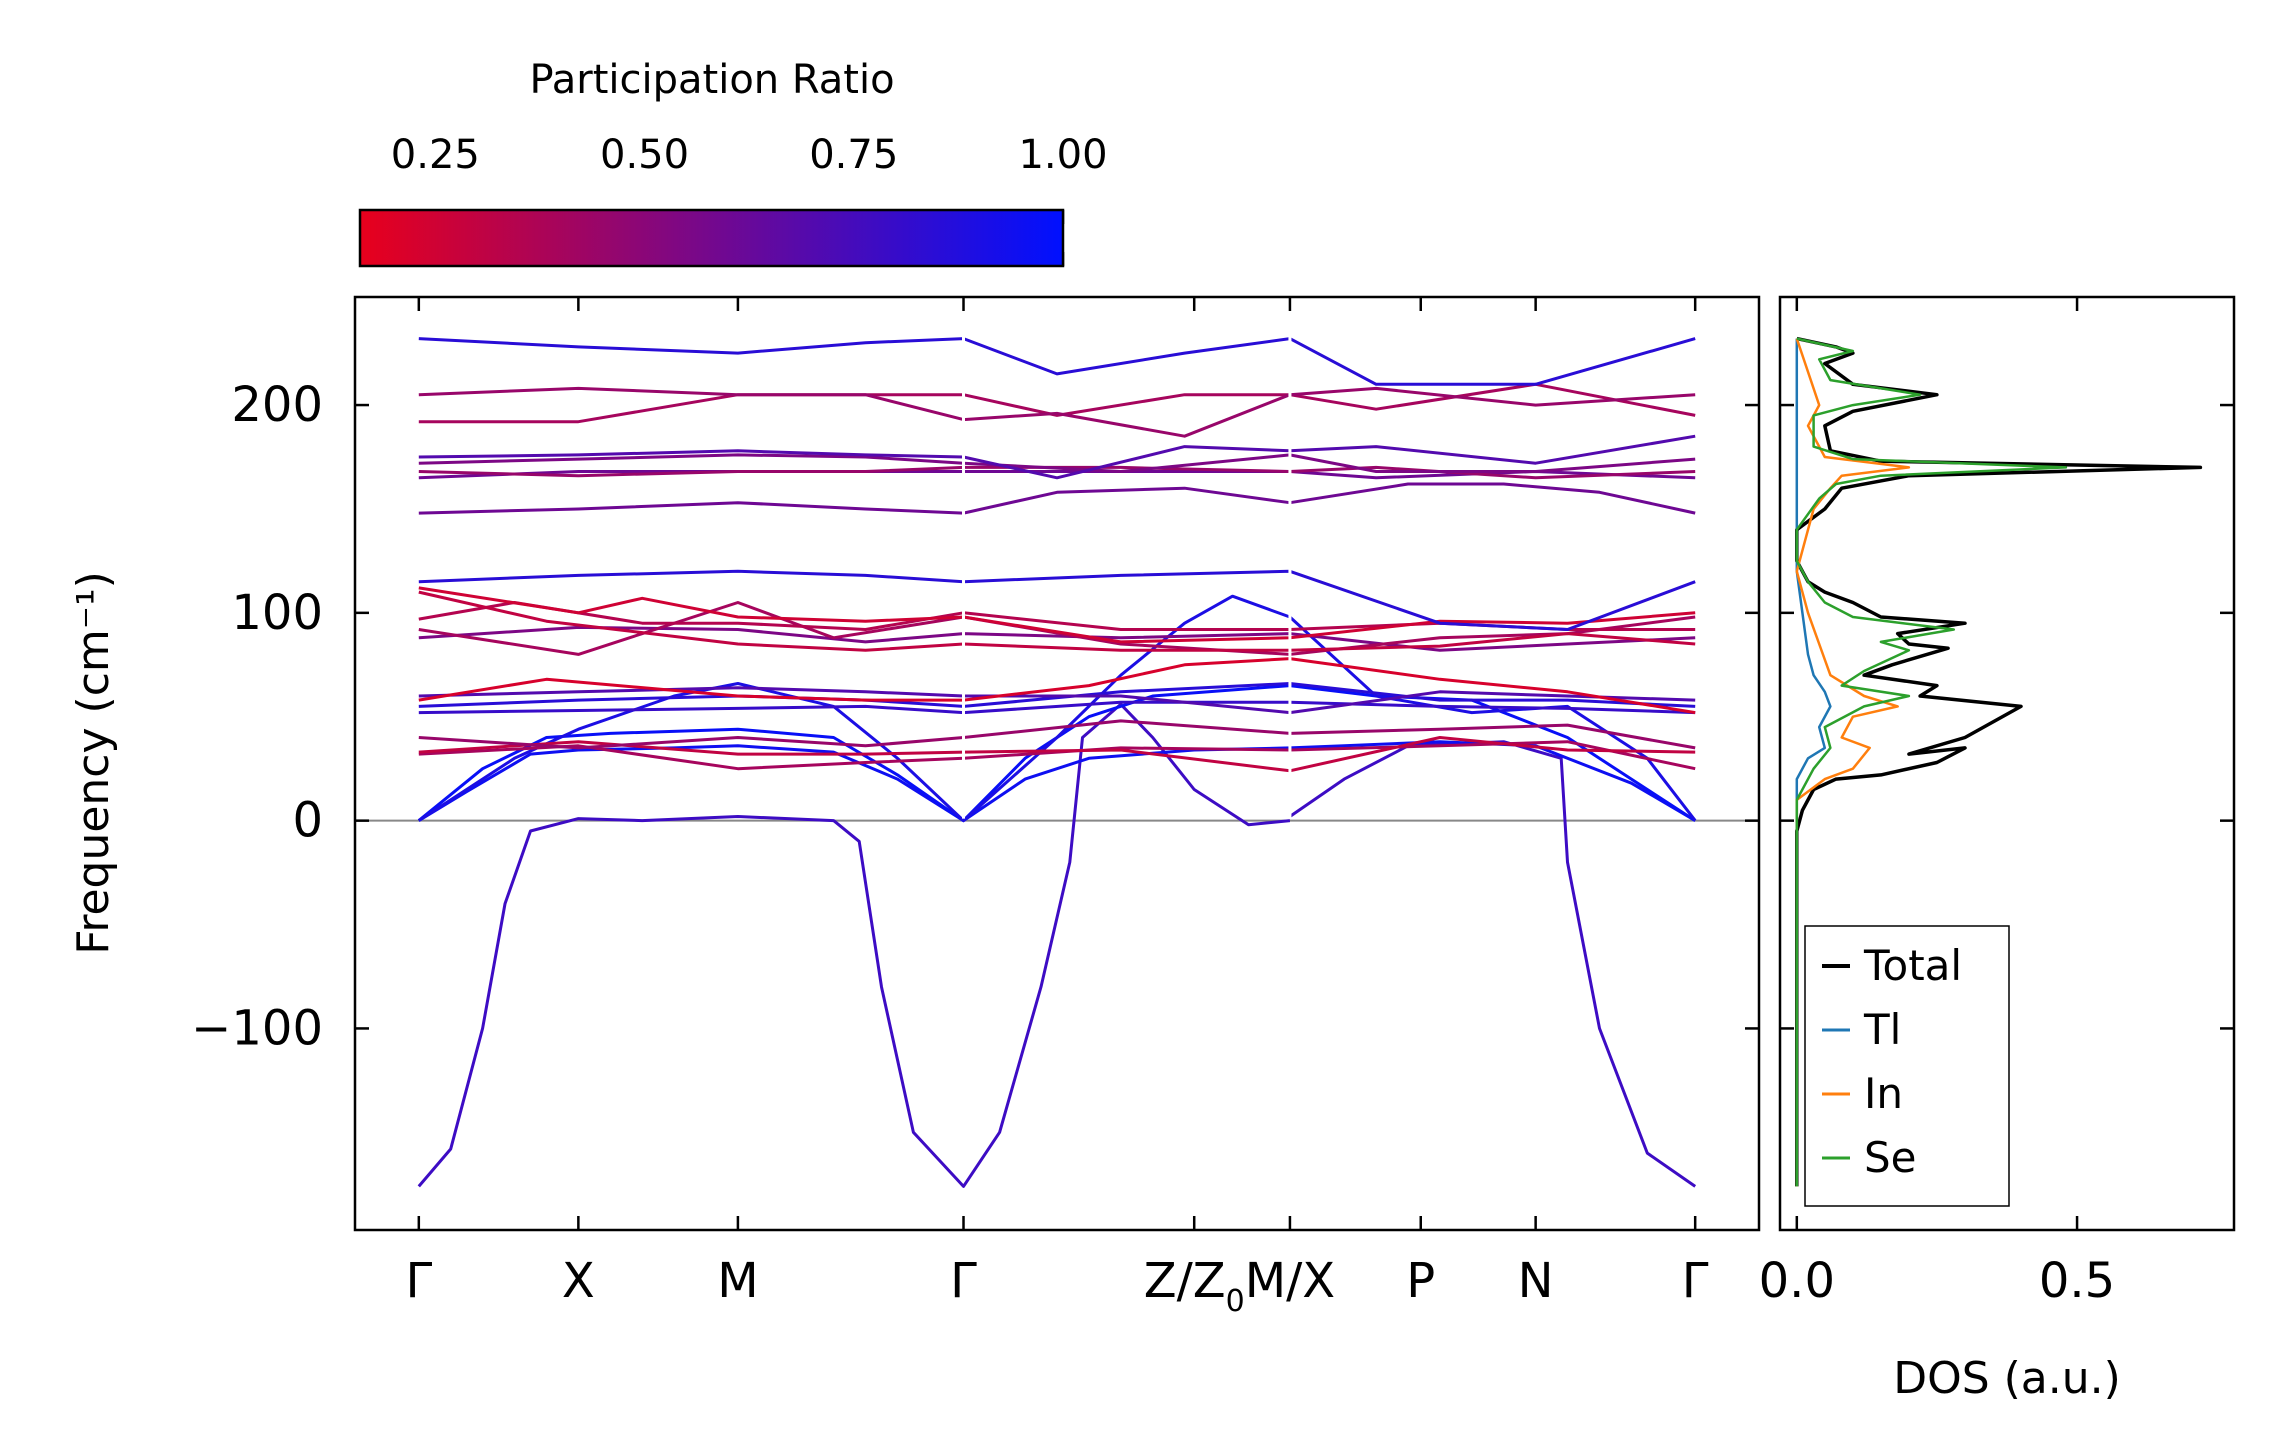  I want to click on legend-label-in: In, so click(1883, 1093).